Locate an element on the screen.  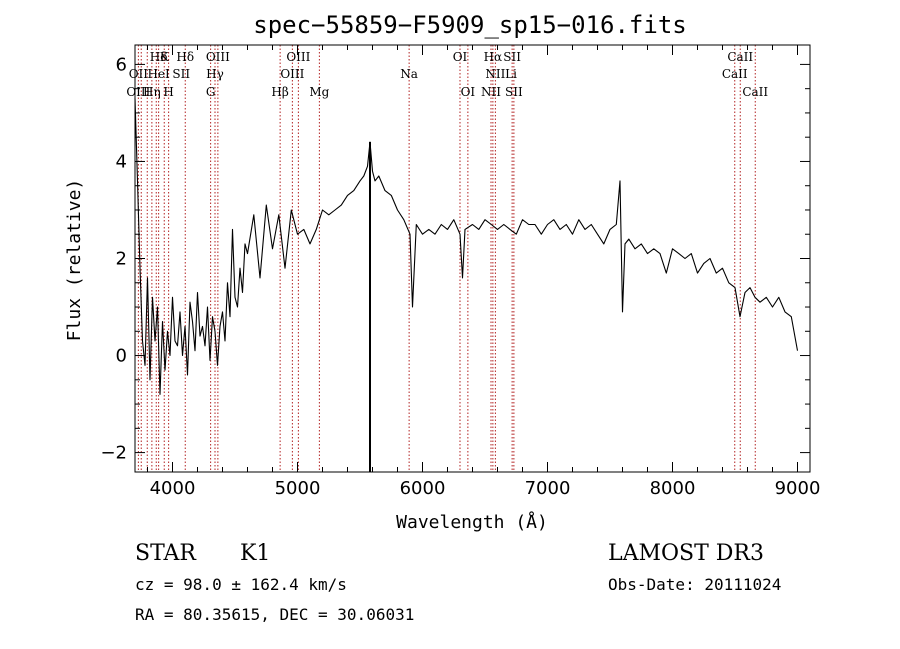
x-tick-label: 5000 is located at coordinates (298, 488).